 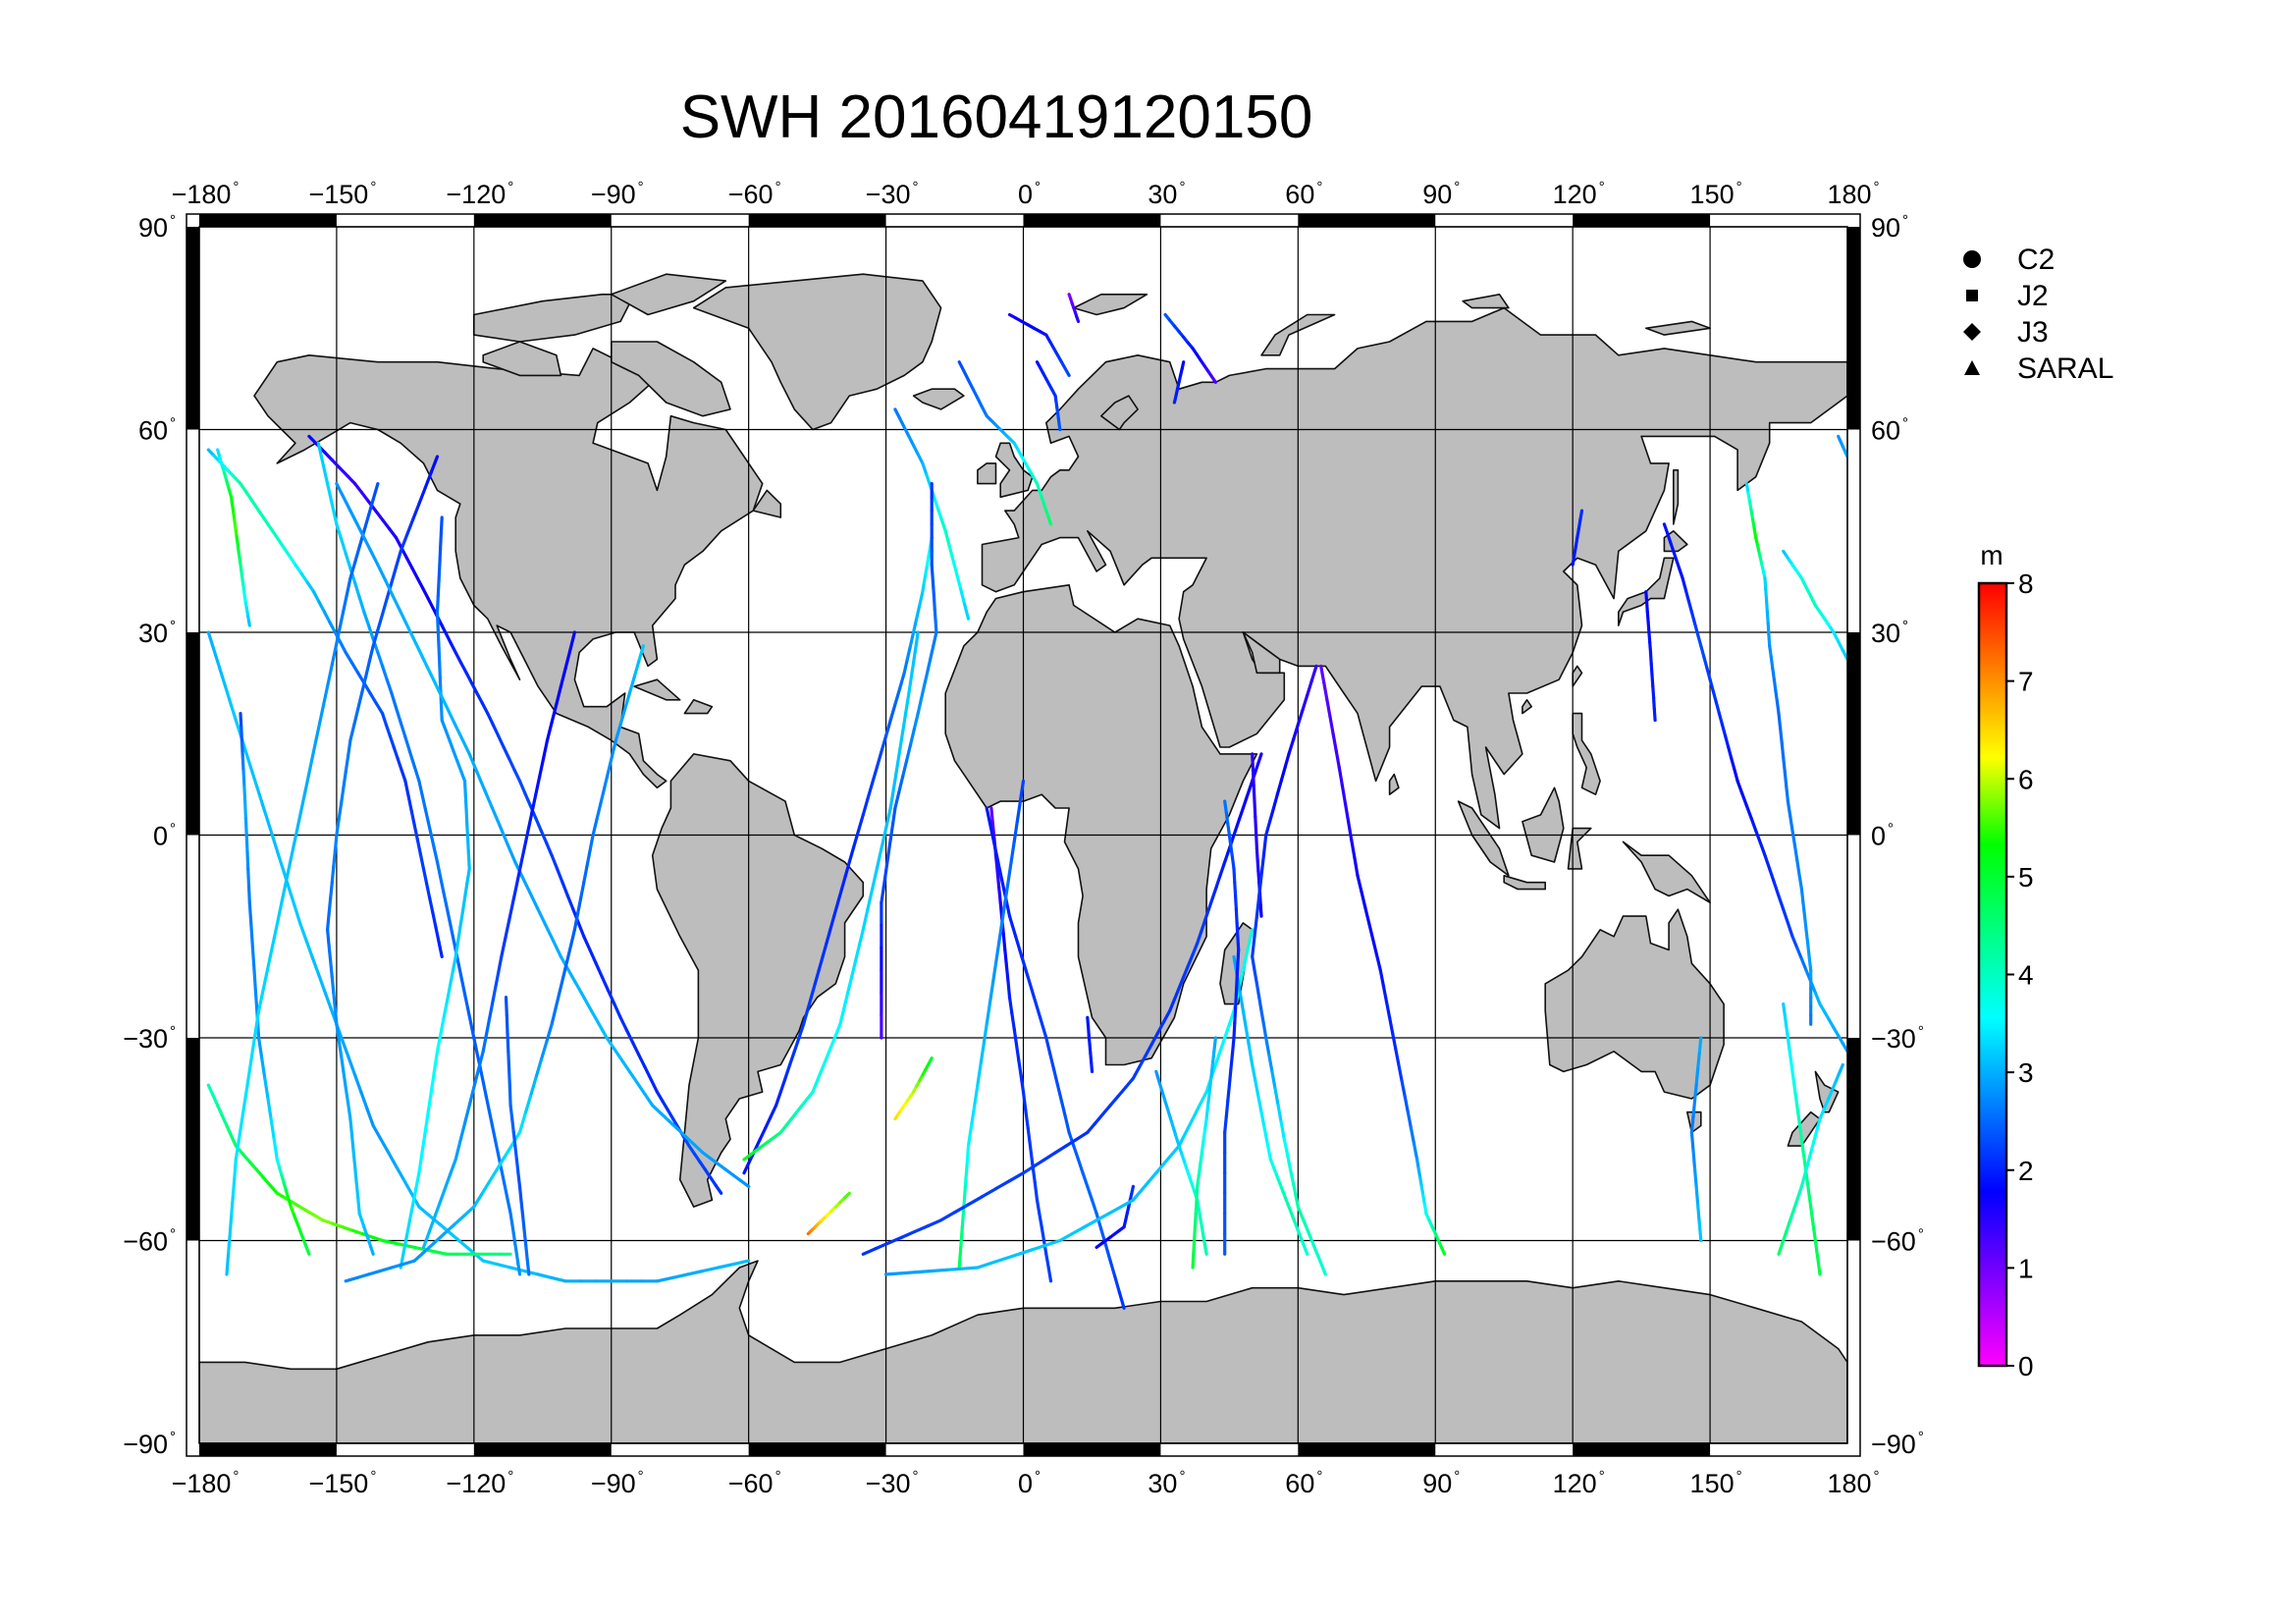 I want to click on legend-item-saral: SARAL, so click(x=2038, y=368).